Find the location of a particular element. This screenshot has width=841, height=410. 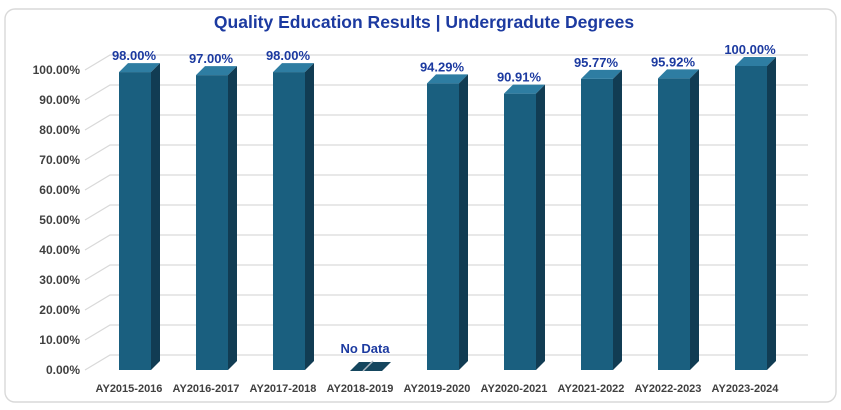

x-axis-category-label: AY2017-2018 is located at coordinates (283, 389).